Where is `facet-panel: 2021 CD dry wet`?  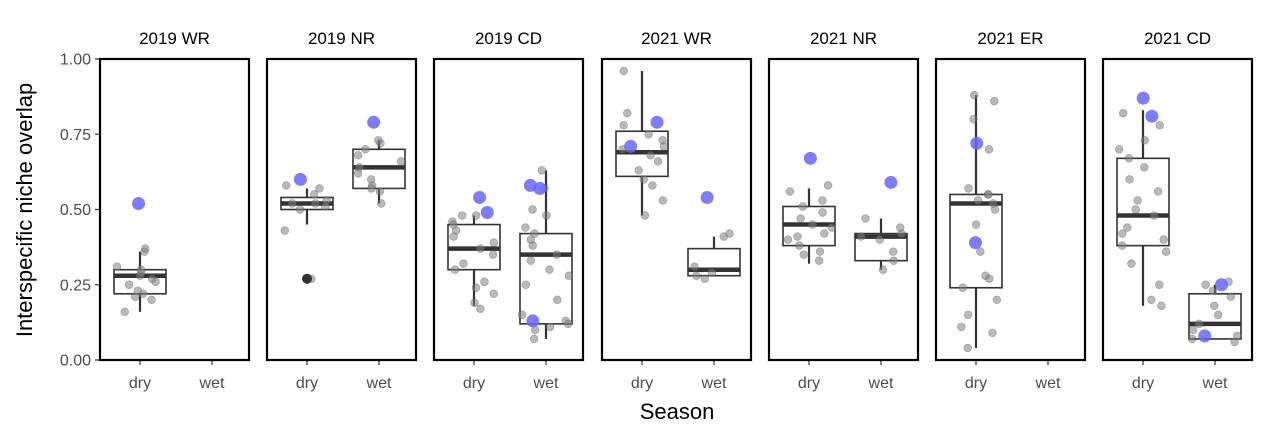
facet-panel: 2021 CD dry wet is located at coordinates (1177, 210).